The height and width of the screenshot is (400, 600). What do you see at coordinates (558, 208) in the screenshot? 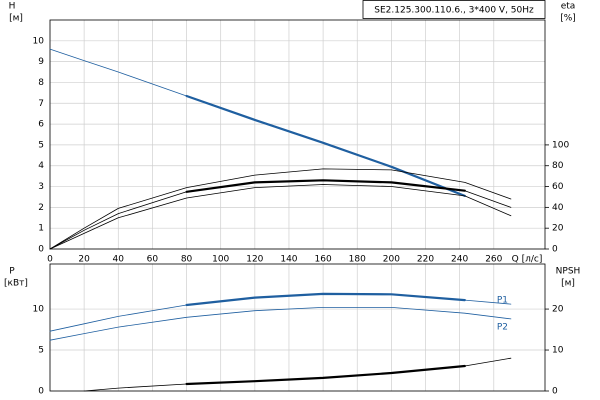
I see `y2-tick-label: 40` at bounding box center [558, 208].